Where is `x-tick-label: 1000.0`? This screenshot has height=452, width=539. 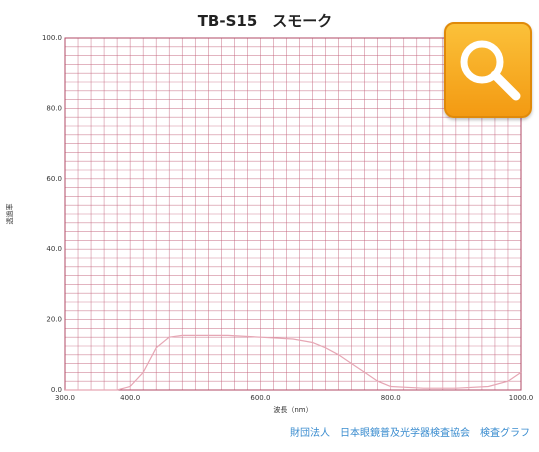
x-tick-label: 1000.0 is located at coordinates (521, 398).